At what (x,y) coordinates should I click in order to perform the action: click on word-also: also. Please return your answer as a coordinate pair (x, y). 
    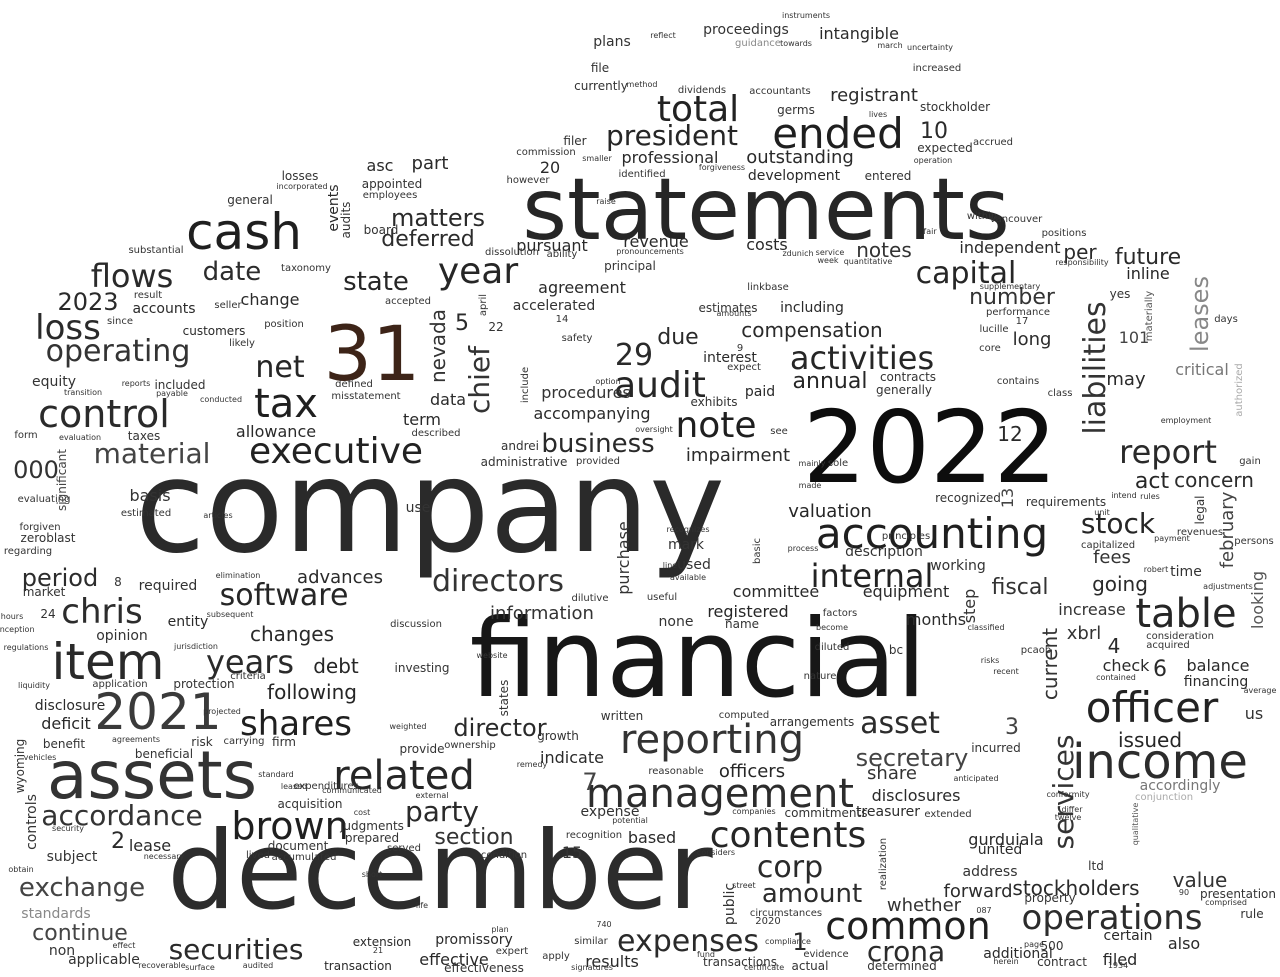
    Looking at the image, I should click on (1184, 943).